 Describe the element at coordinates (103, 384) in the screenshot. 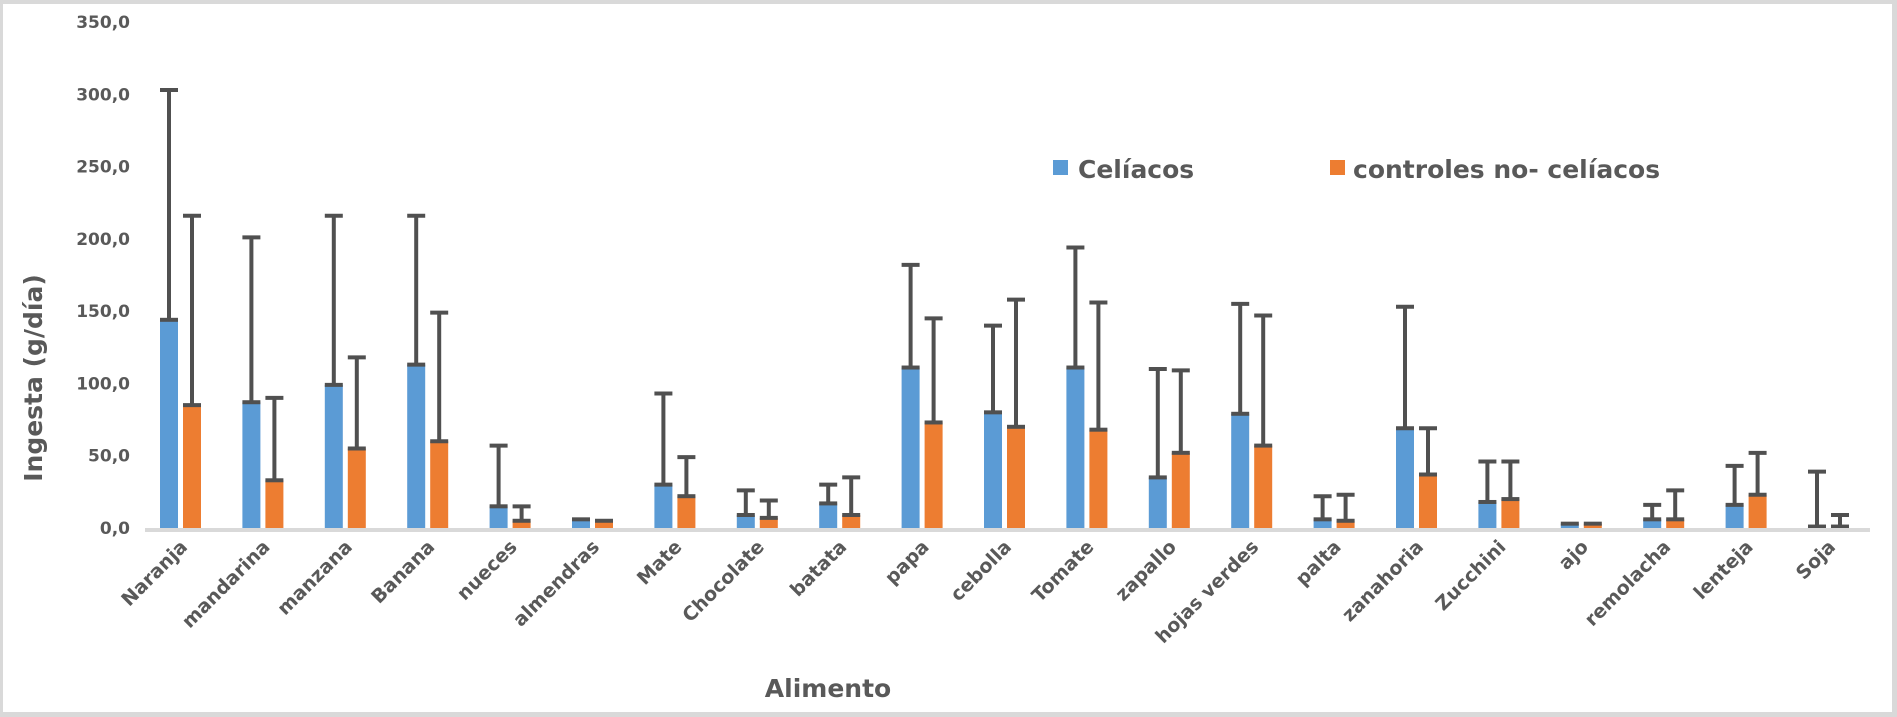

I see `y-tick-label: 100,0` at that location.